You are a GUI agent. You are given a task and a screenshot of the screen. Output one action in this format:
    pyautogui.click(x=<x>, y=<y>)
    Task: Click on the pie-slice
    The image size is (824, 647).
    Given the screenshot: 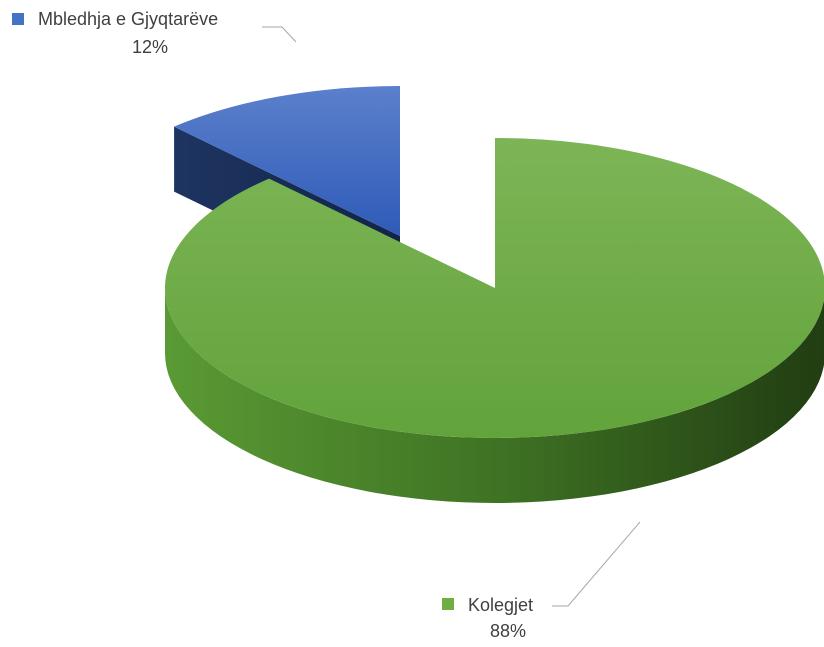 What is the action you would take?
    pyautogui.click(x=287, y=161)
    